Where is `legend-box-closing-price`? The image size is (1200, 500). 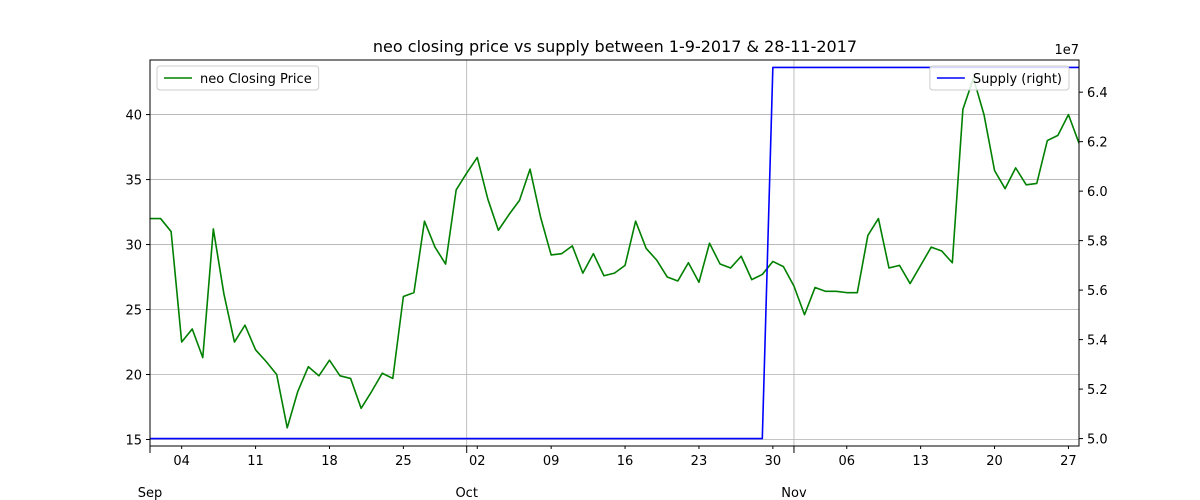 legend-box-closing-price is located at coordinates (238, 78).